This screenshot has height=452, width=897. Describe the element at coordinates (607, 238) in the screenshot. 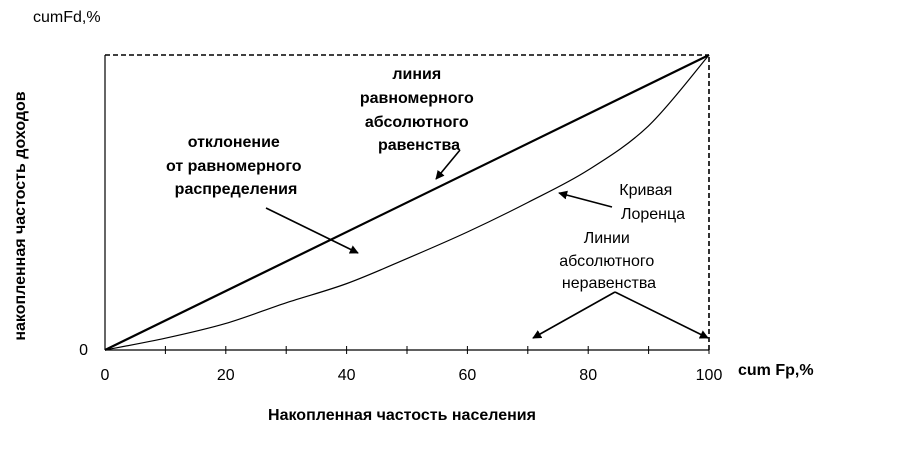

I see `inequality-label-line-1: Линии` at that location.